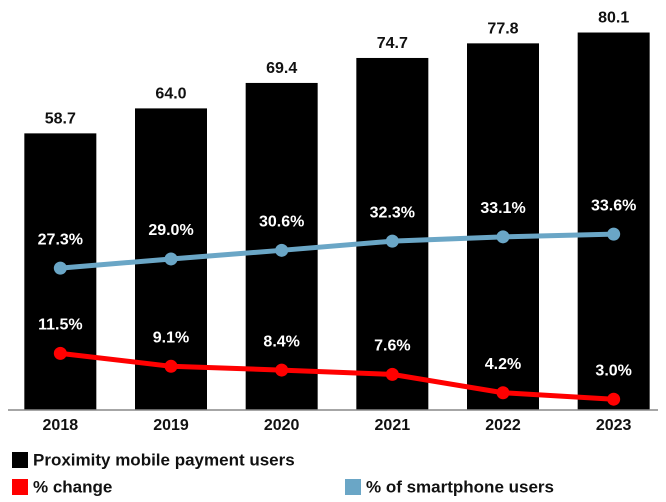 The image size is (666, 502). Describe the element at coordinates (72, 486) in the screenshot. I see `legend-label: % change` at that location.